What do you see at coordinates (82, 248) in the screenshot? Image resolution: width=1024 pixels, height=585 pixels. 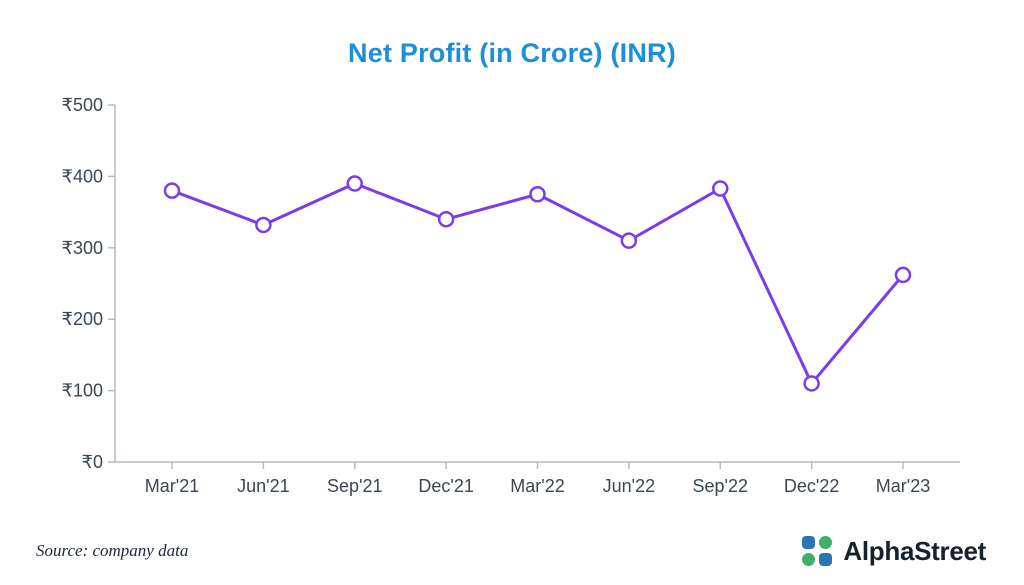 I see `y-tick-label: ₹300` at bounding box center [82, 248].